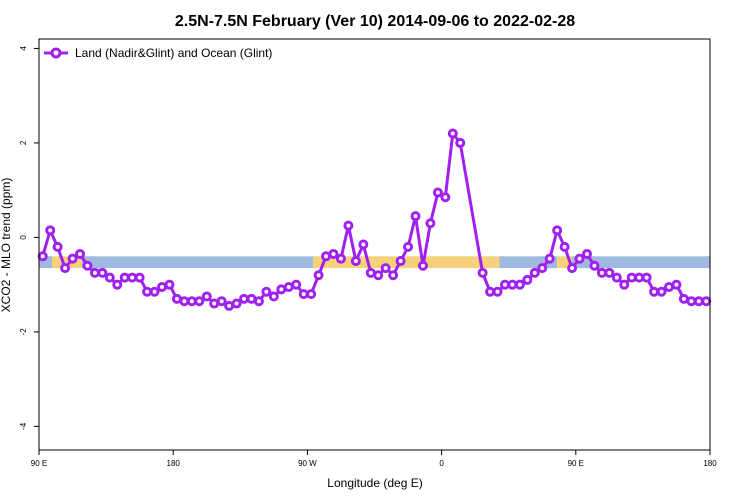  Describe the element at coordinates (23, 237) in the screenshot. I see `y-tick-label: 0` at that location.